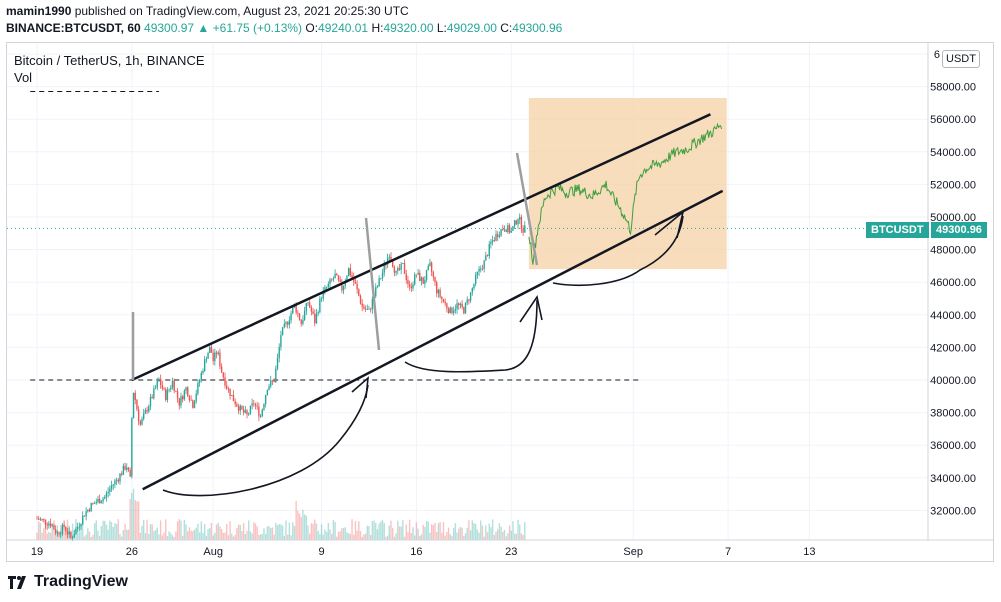 Image resolution: width=1001 pixels, height=602 pixels. What do you see at coordinates (39, 11) in the screenshot?
I see `author-name: mamin1990` at bounding box center [39, 11].